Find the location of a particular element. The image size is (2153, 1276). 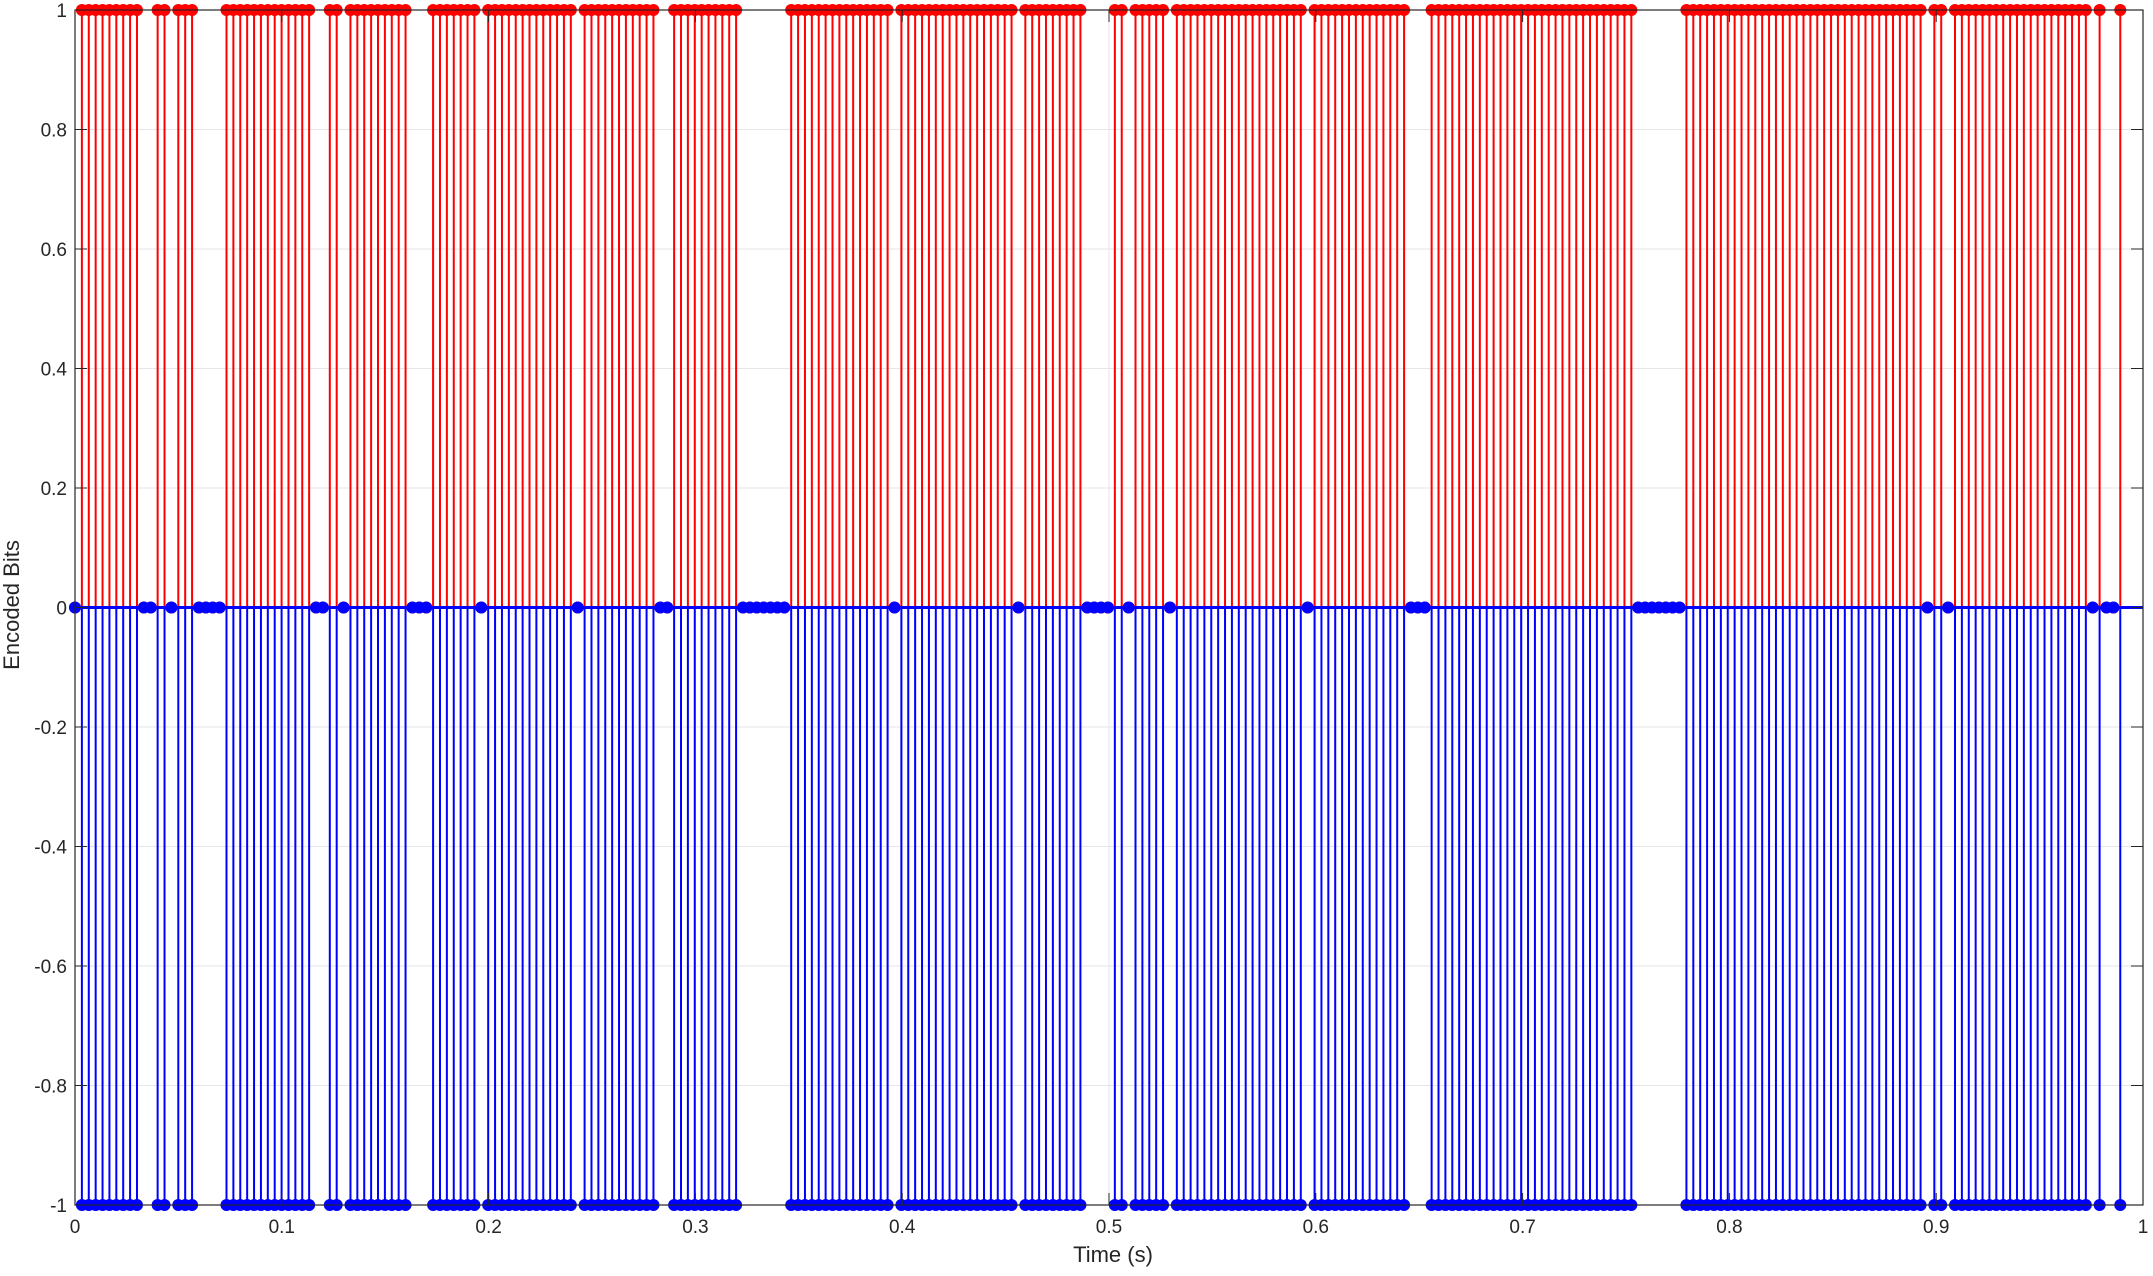

x-tick-label: 0.2 is located at coordinates (488, 1227).